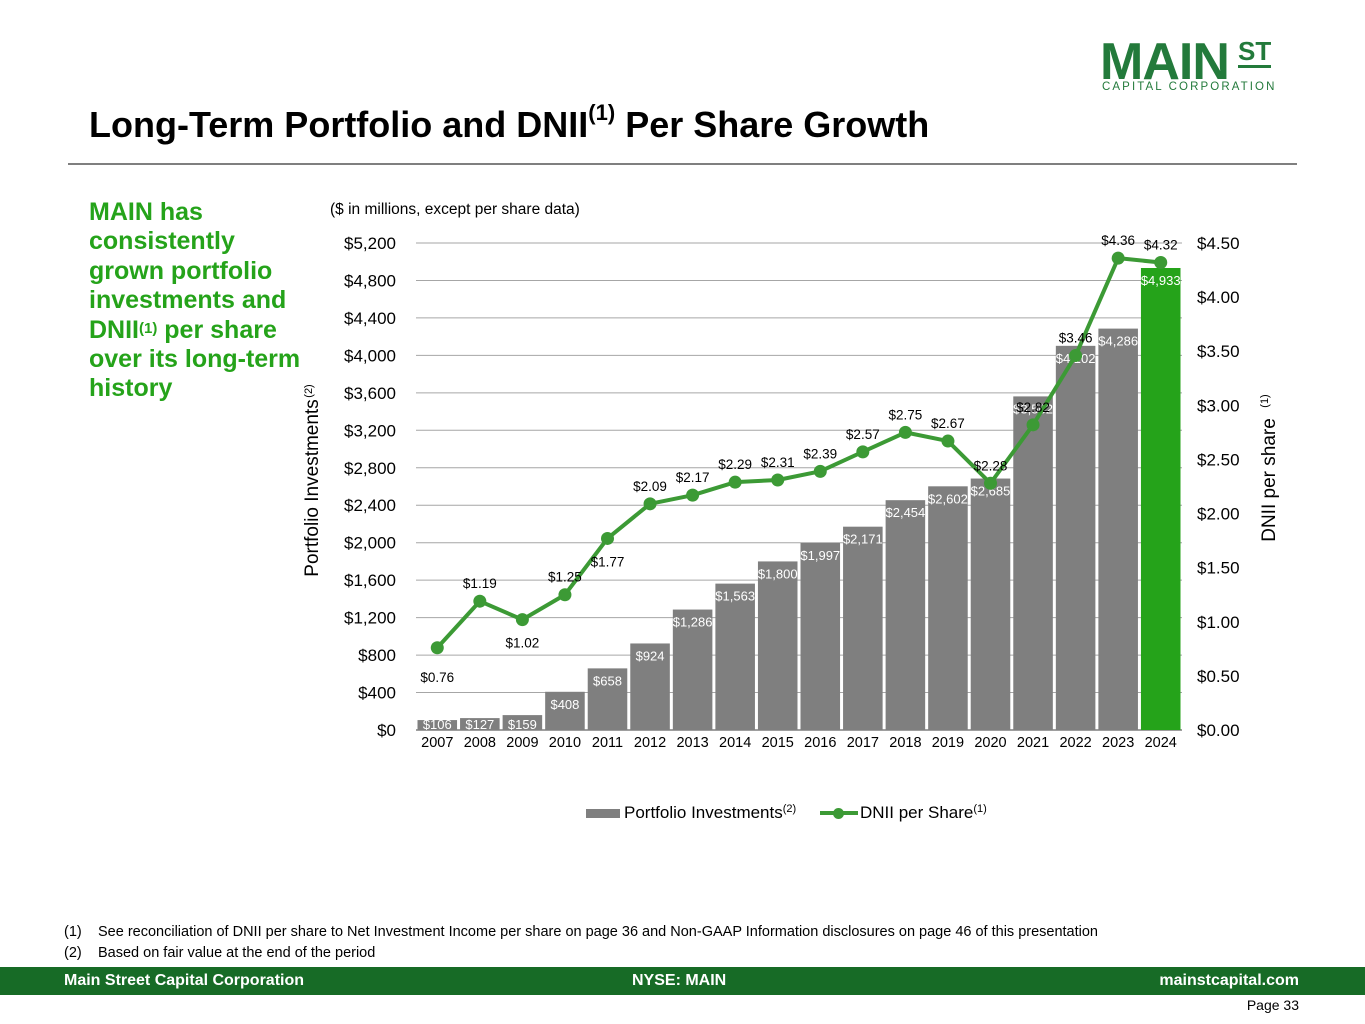  What do you see at coordinates (990, 743) in the screenshot?
I see `x-tick-label: 2020` at bounding box center [990, 743].